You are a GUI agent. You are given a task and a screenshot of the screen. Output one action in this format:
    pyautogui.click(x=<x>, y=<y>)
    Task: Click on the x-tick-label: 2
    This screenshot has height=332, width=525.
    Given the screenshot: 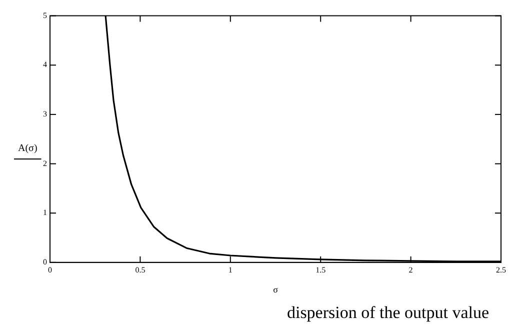 What is the action you would take?
    pyautogui.click(x=410, y=269)
    